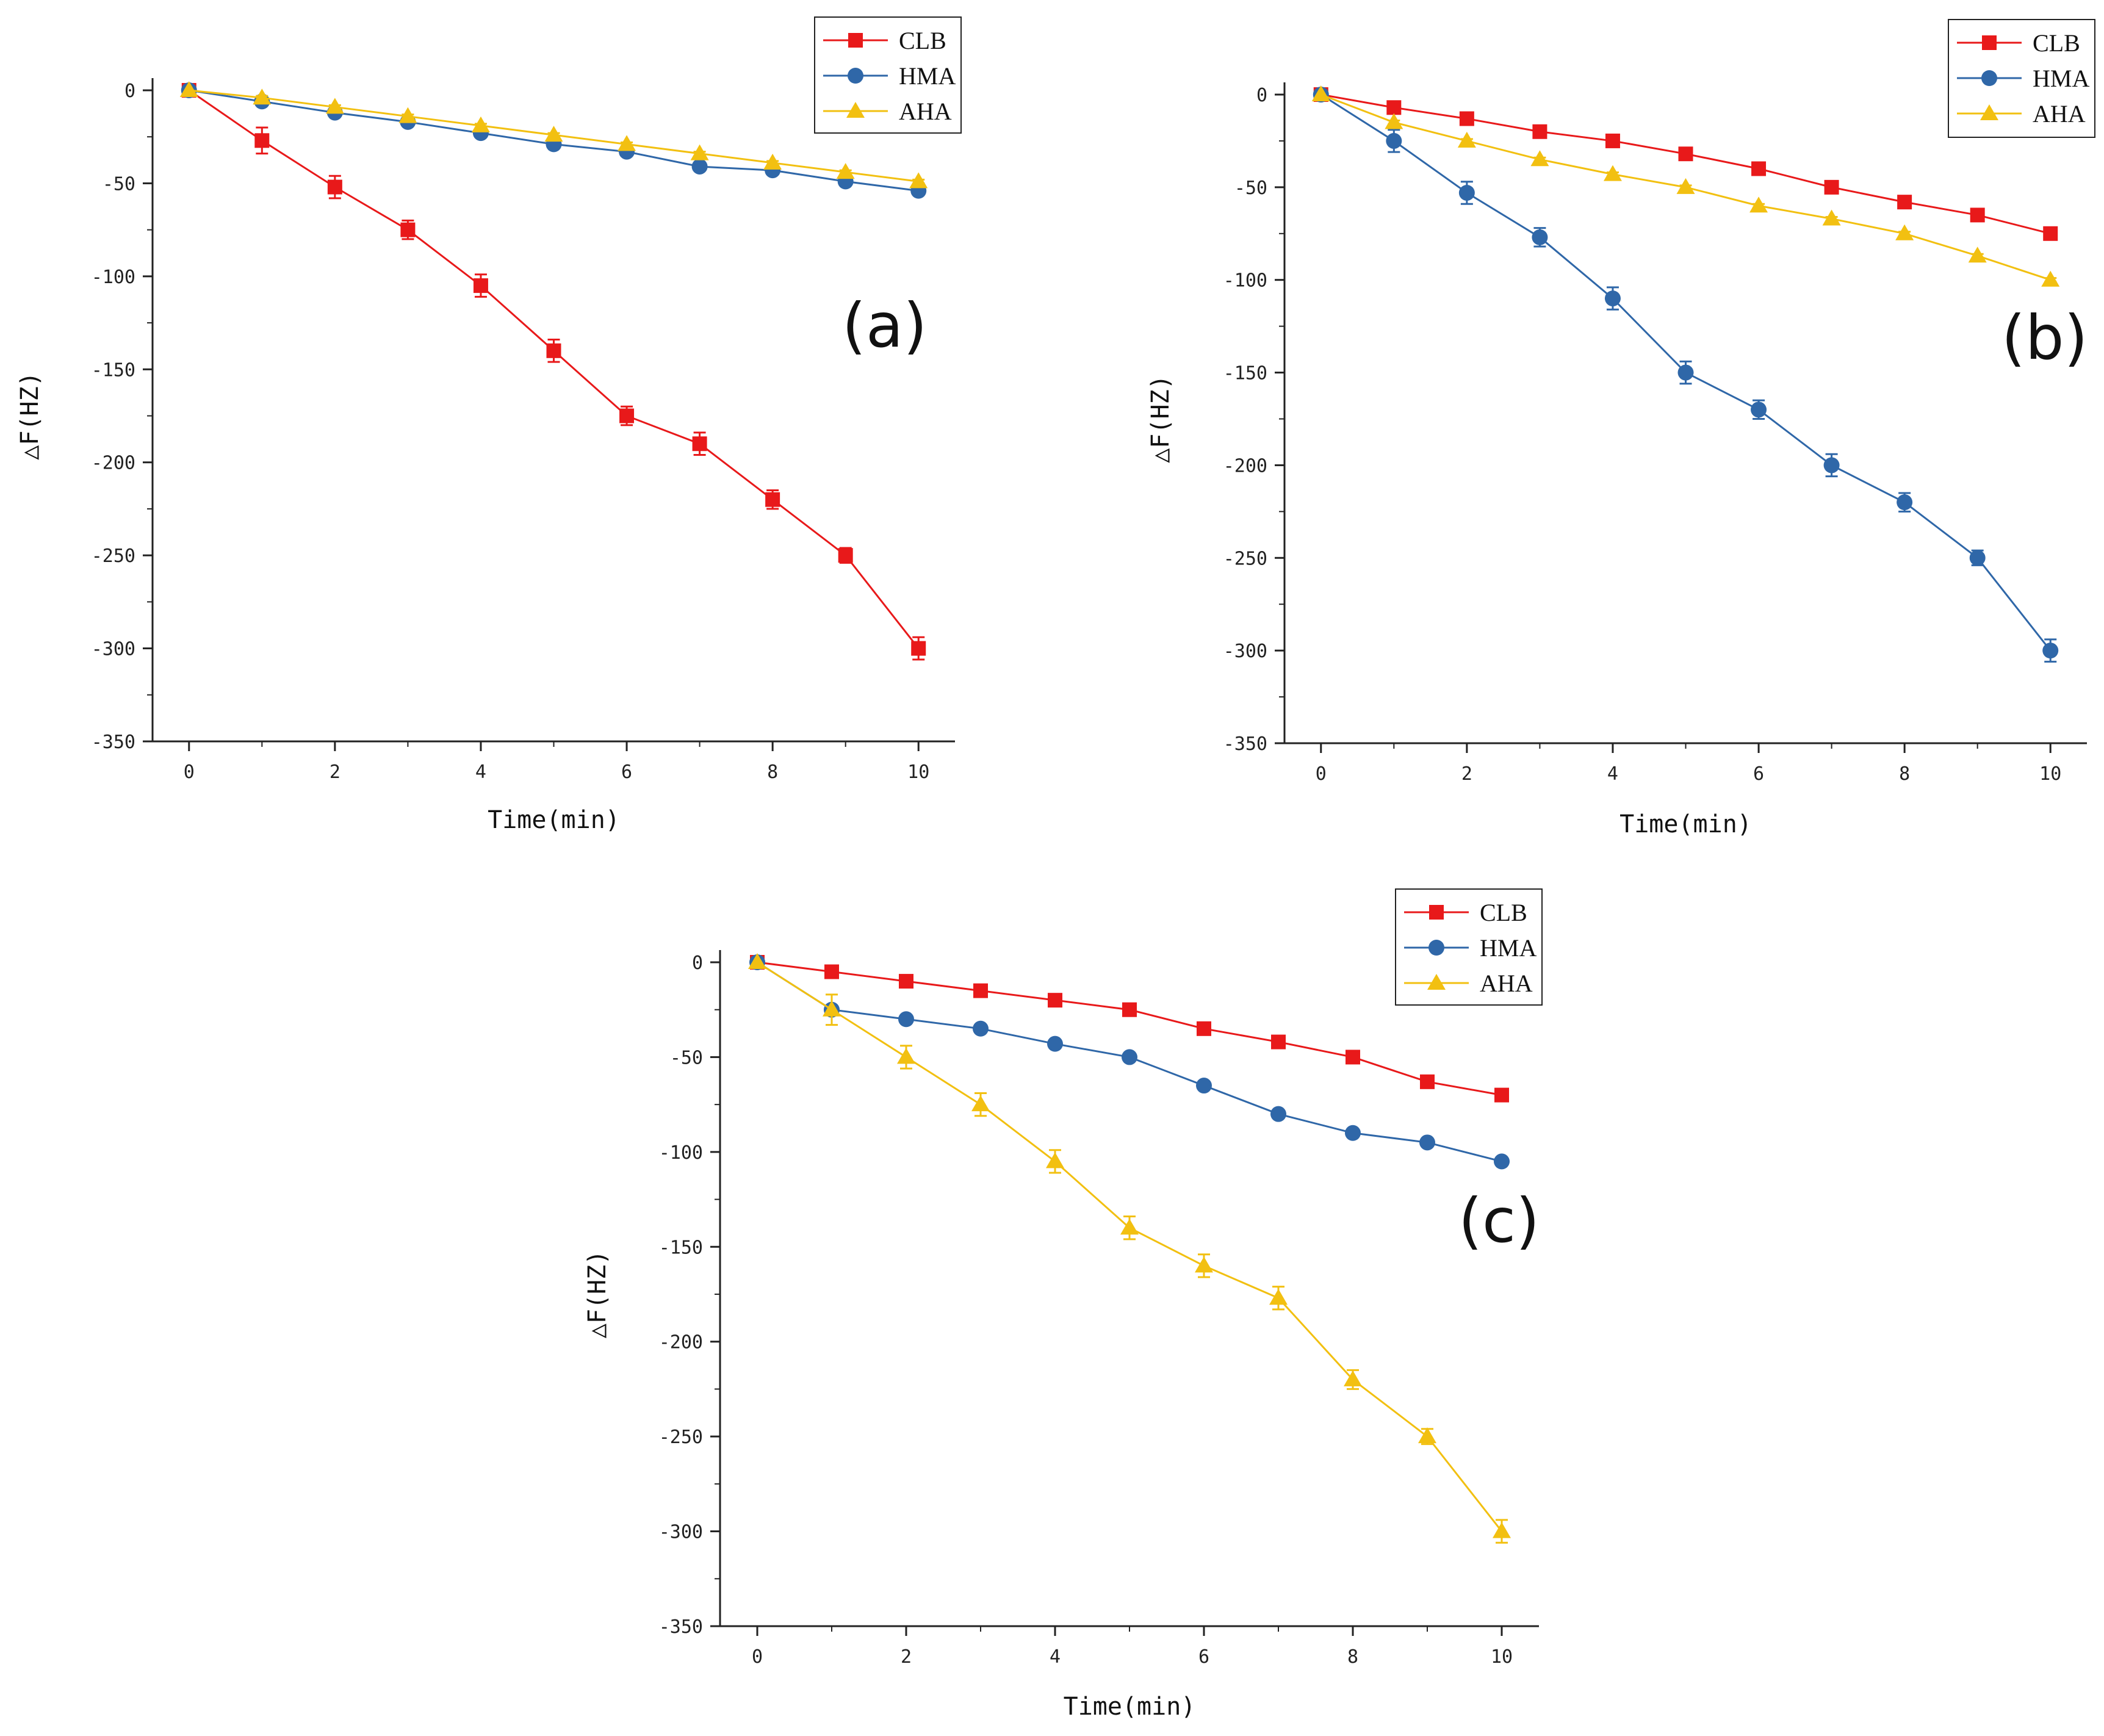  I want to click on x-tick-label: 4, so click(480, 772).